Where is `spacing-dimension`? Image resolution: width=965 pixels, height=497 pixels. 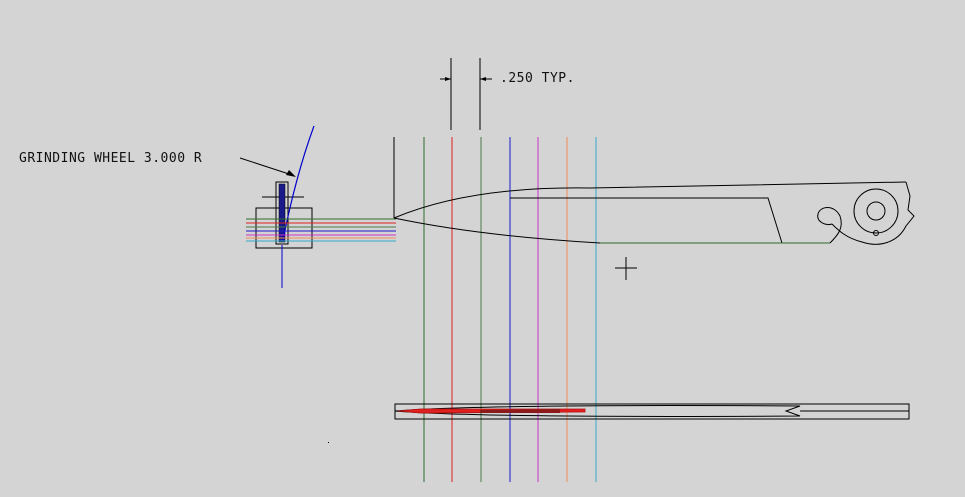 spacing-dimension is located at coordinates (466, 94).